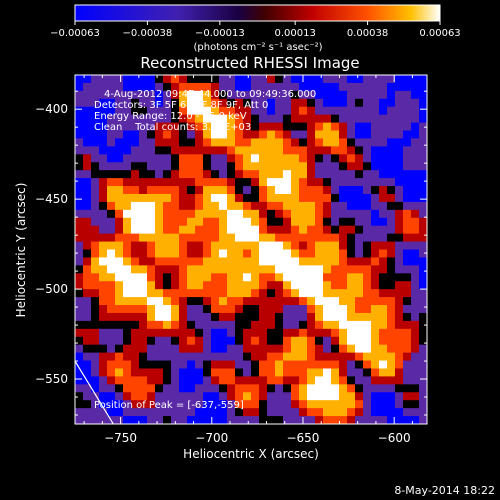 The width and height of the screenshot is (500, 500). I want to click on annotation-energy-range: Energy Range: 12.0 - 25.0 keV, so click(170, 116).